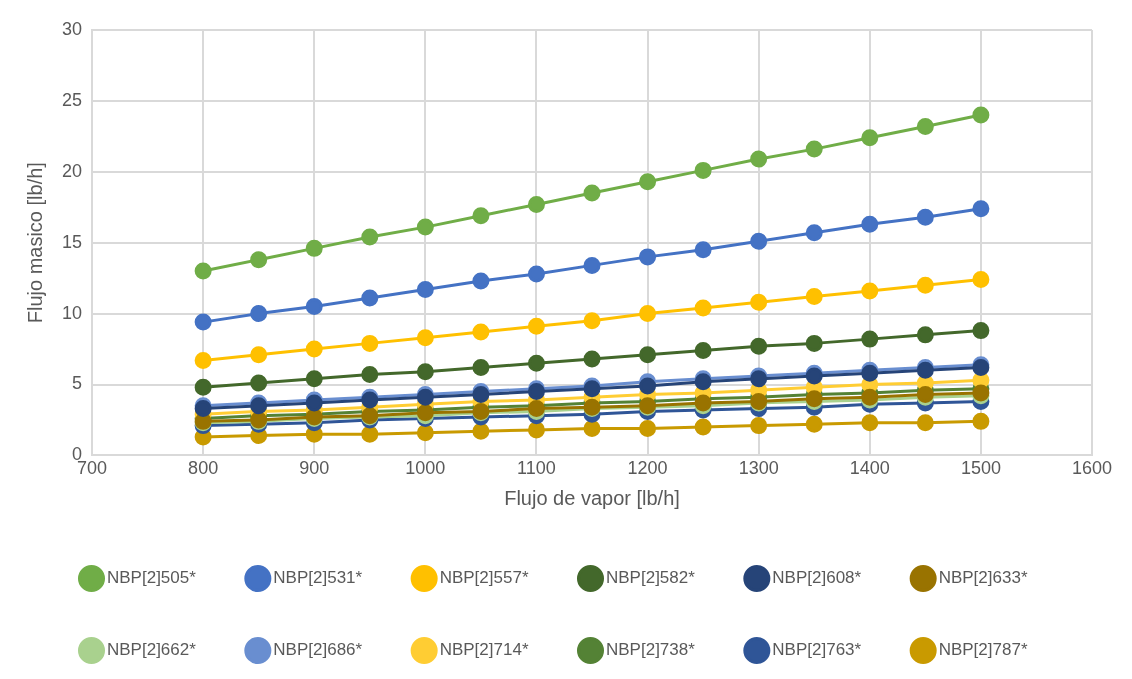 The image size is (1132, 679). What do you see at coordinates (983, 650) in the screenshot?
I see `legend-label: NBP[2]787*` at bounding box center [983, 650].